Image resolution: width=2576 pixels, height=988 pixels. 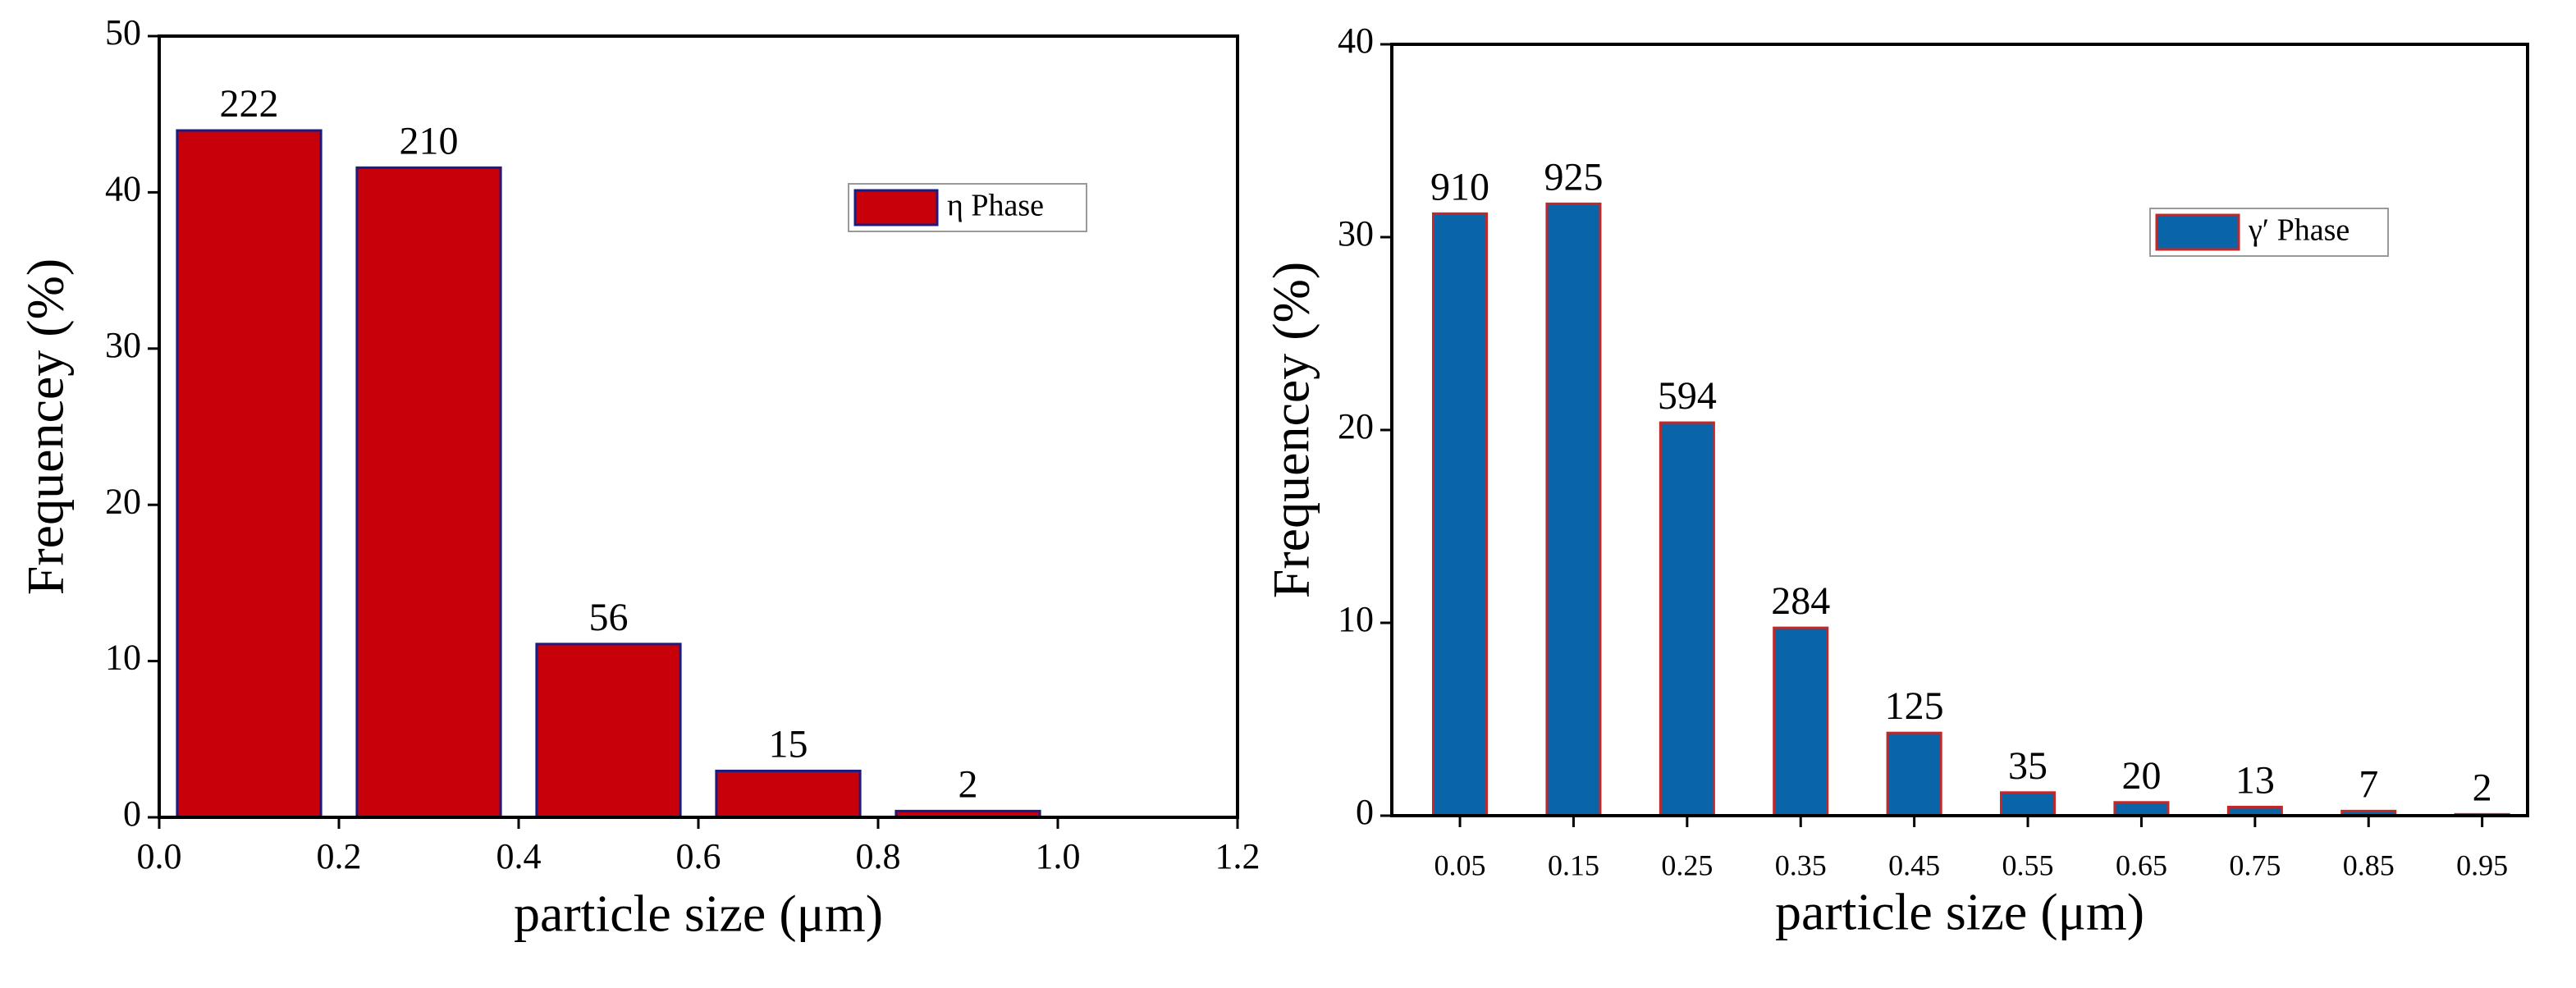 I want to click on x-tick-label: 0.95, so click(x=2482, y=864).